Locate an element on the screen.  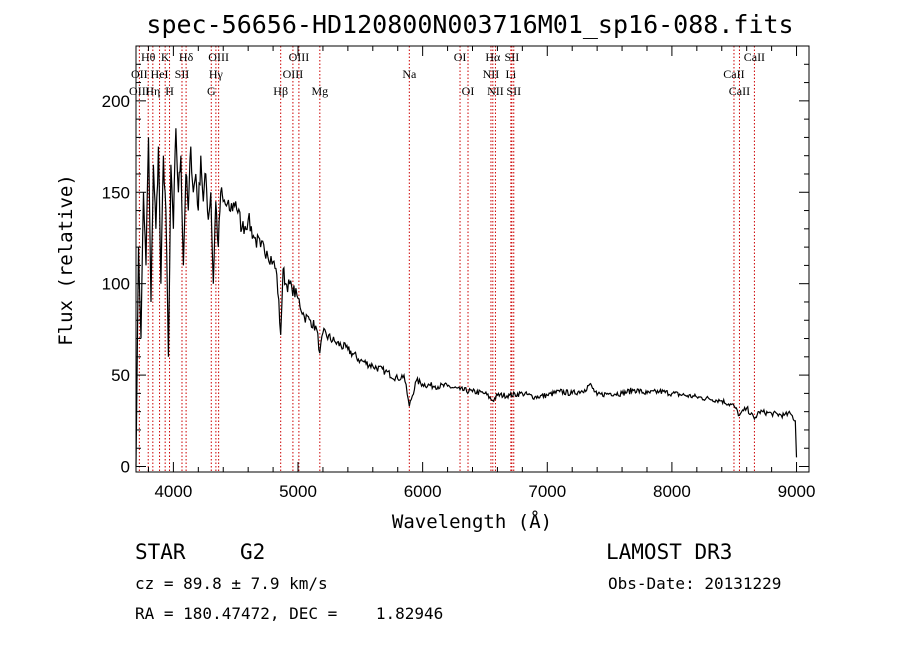
survey-name: LAMOST DR3 is located at coordinates (669, 552).